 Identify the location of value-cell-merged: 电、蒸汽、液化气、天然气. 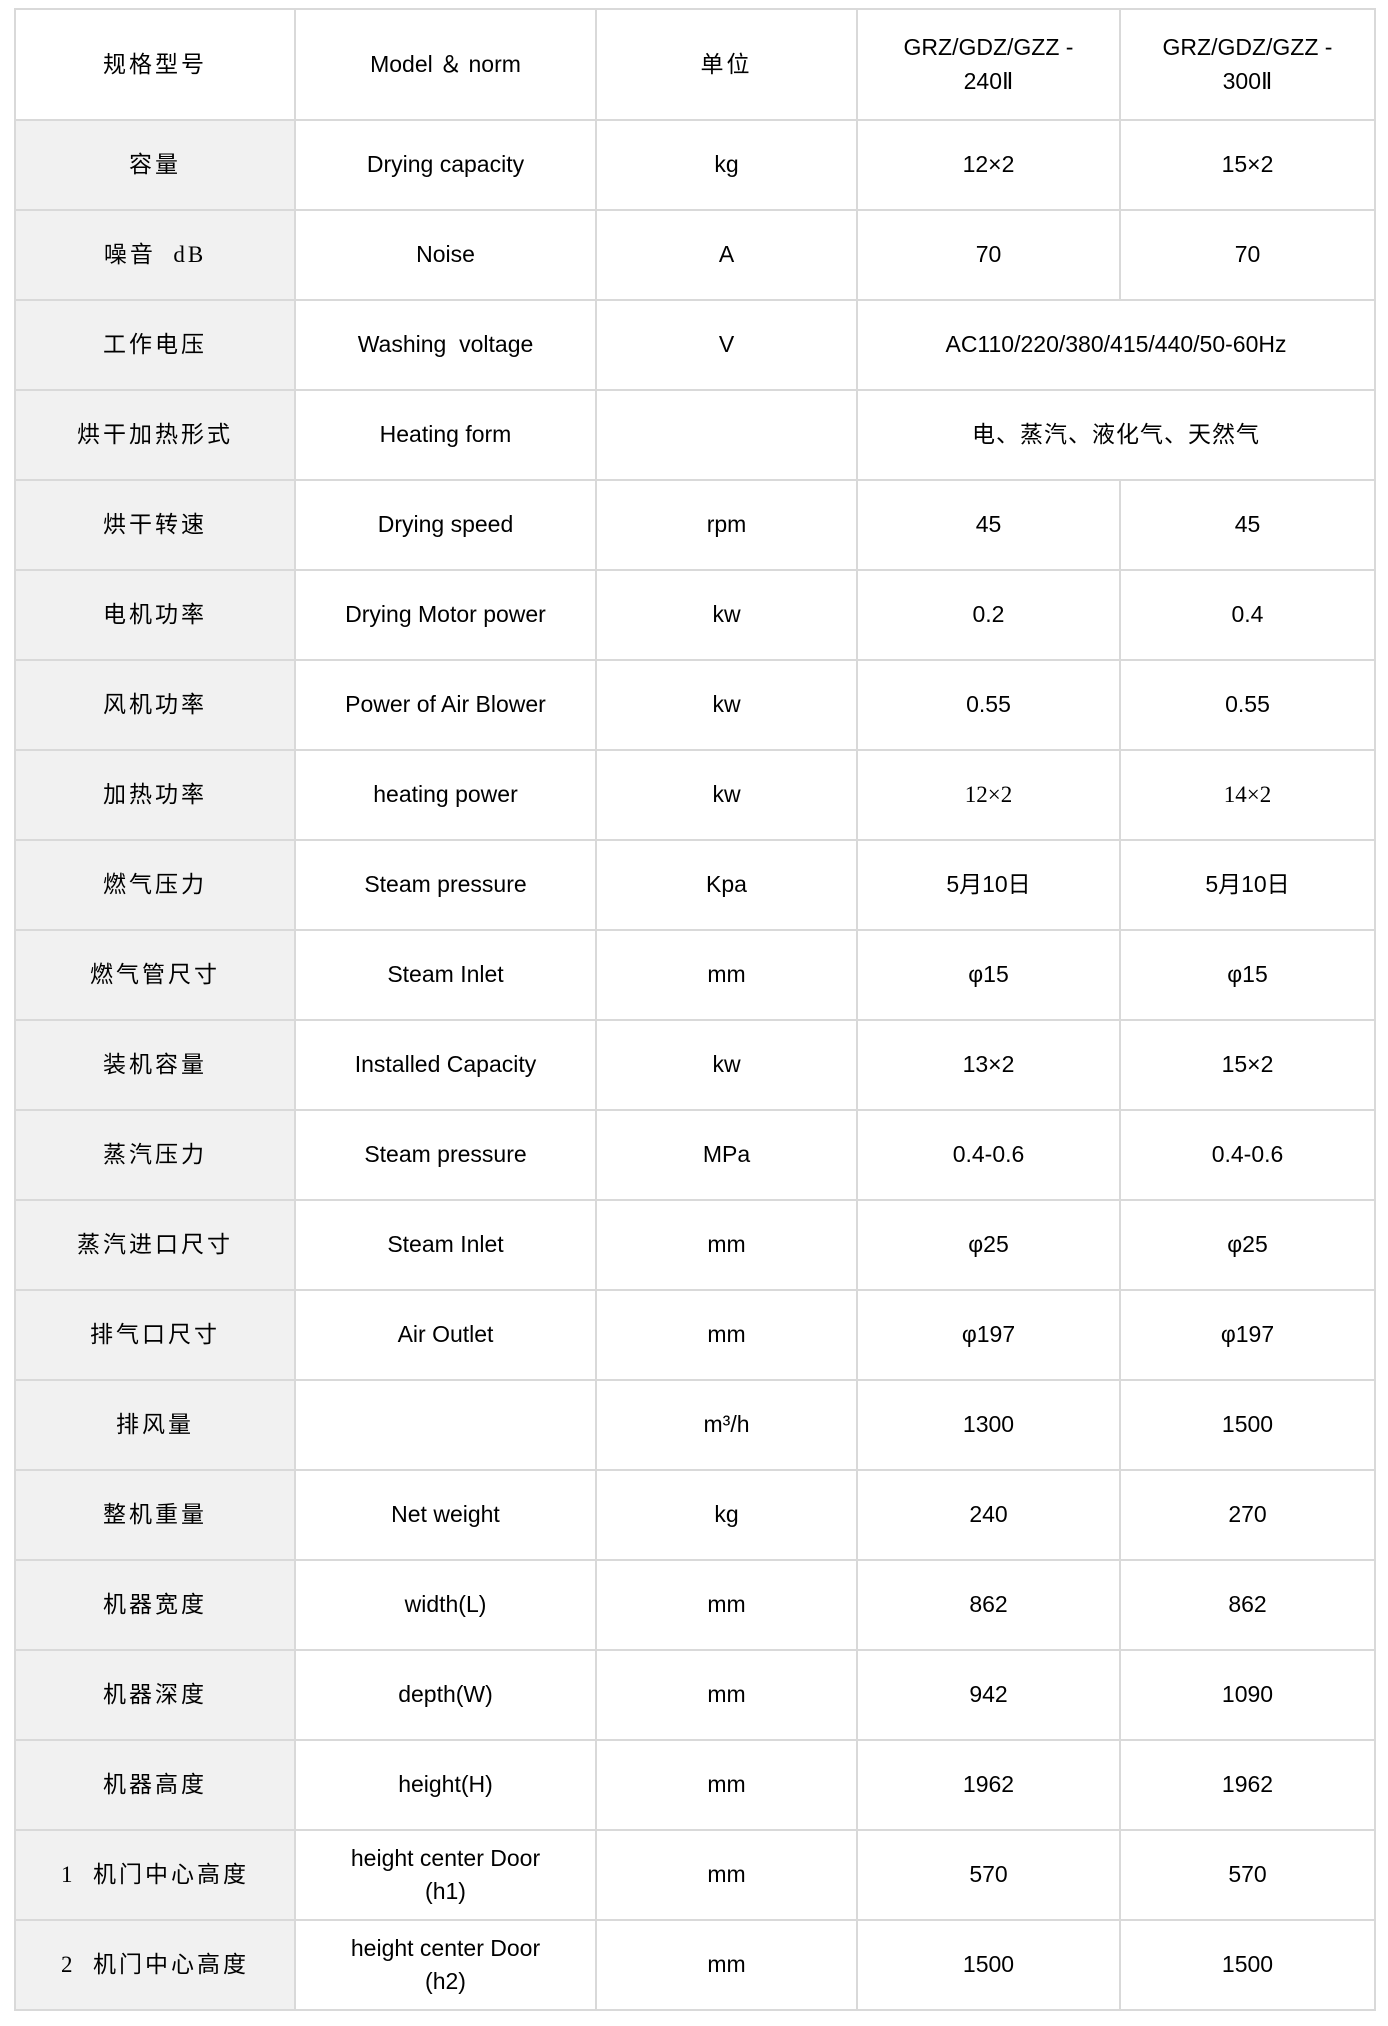
(1116, 435).